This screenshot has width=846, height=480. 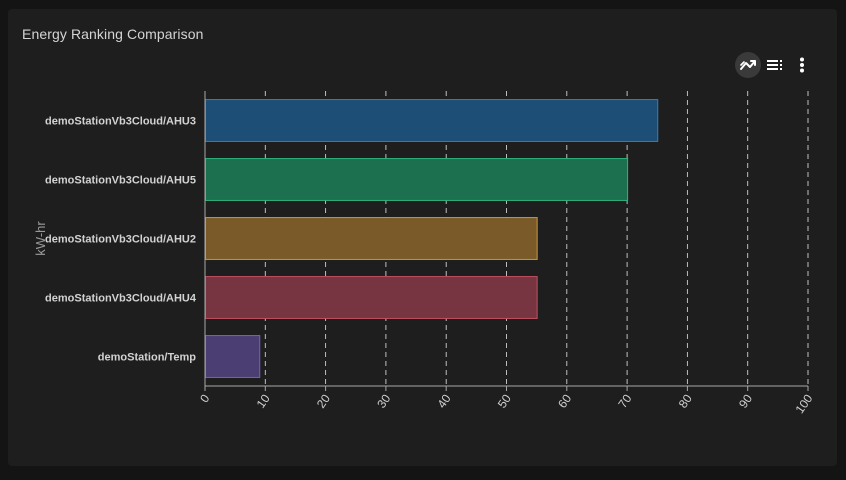 What do you see at coordinates (204, 398) in the screenshot?
I see `x-tick-label: 0` at bounding box center [204, 398].